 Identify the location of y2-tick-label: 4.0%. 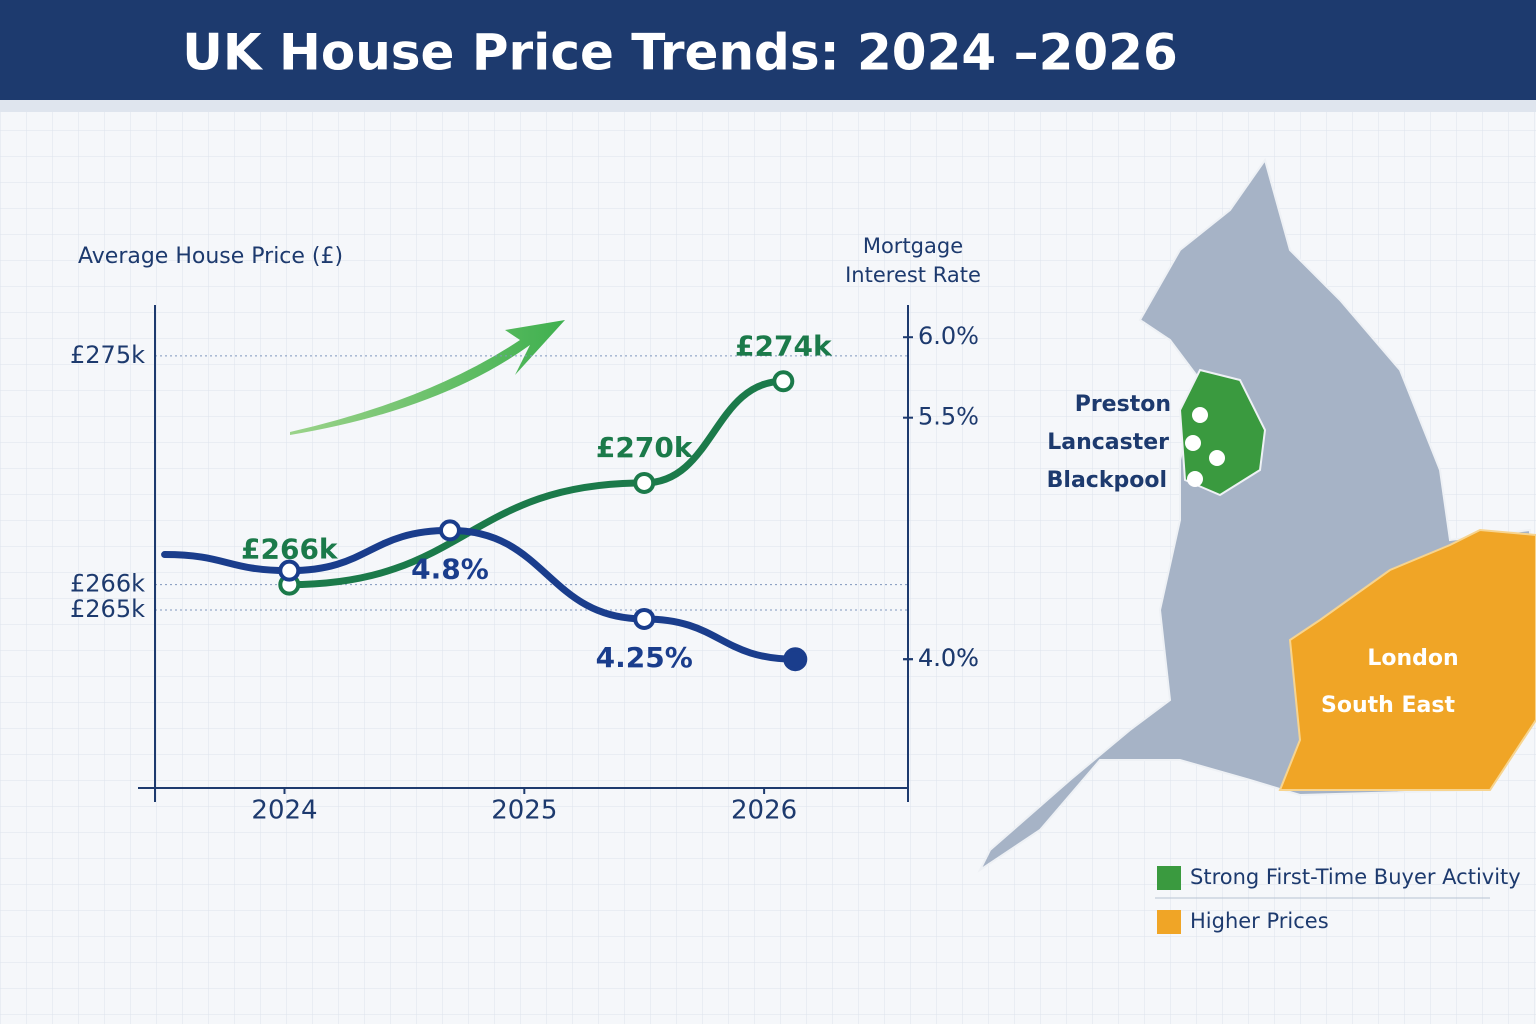
(948, 658).